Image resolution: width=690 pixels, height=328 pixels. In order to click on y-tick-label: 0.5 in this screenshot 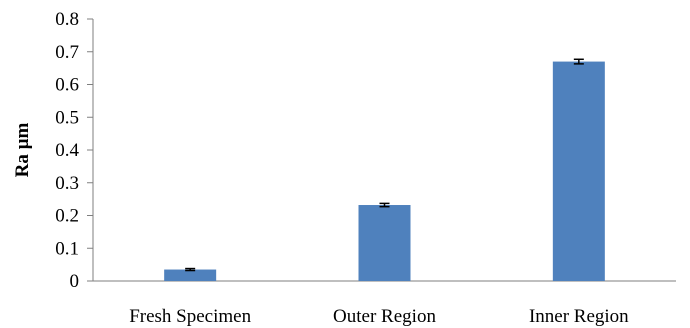, I will do `click(67, 117)`.